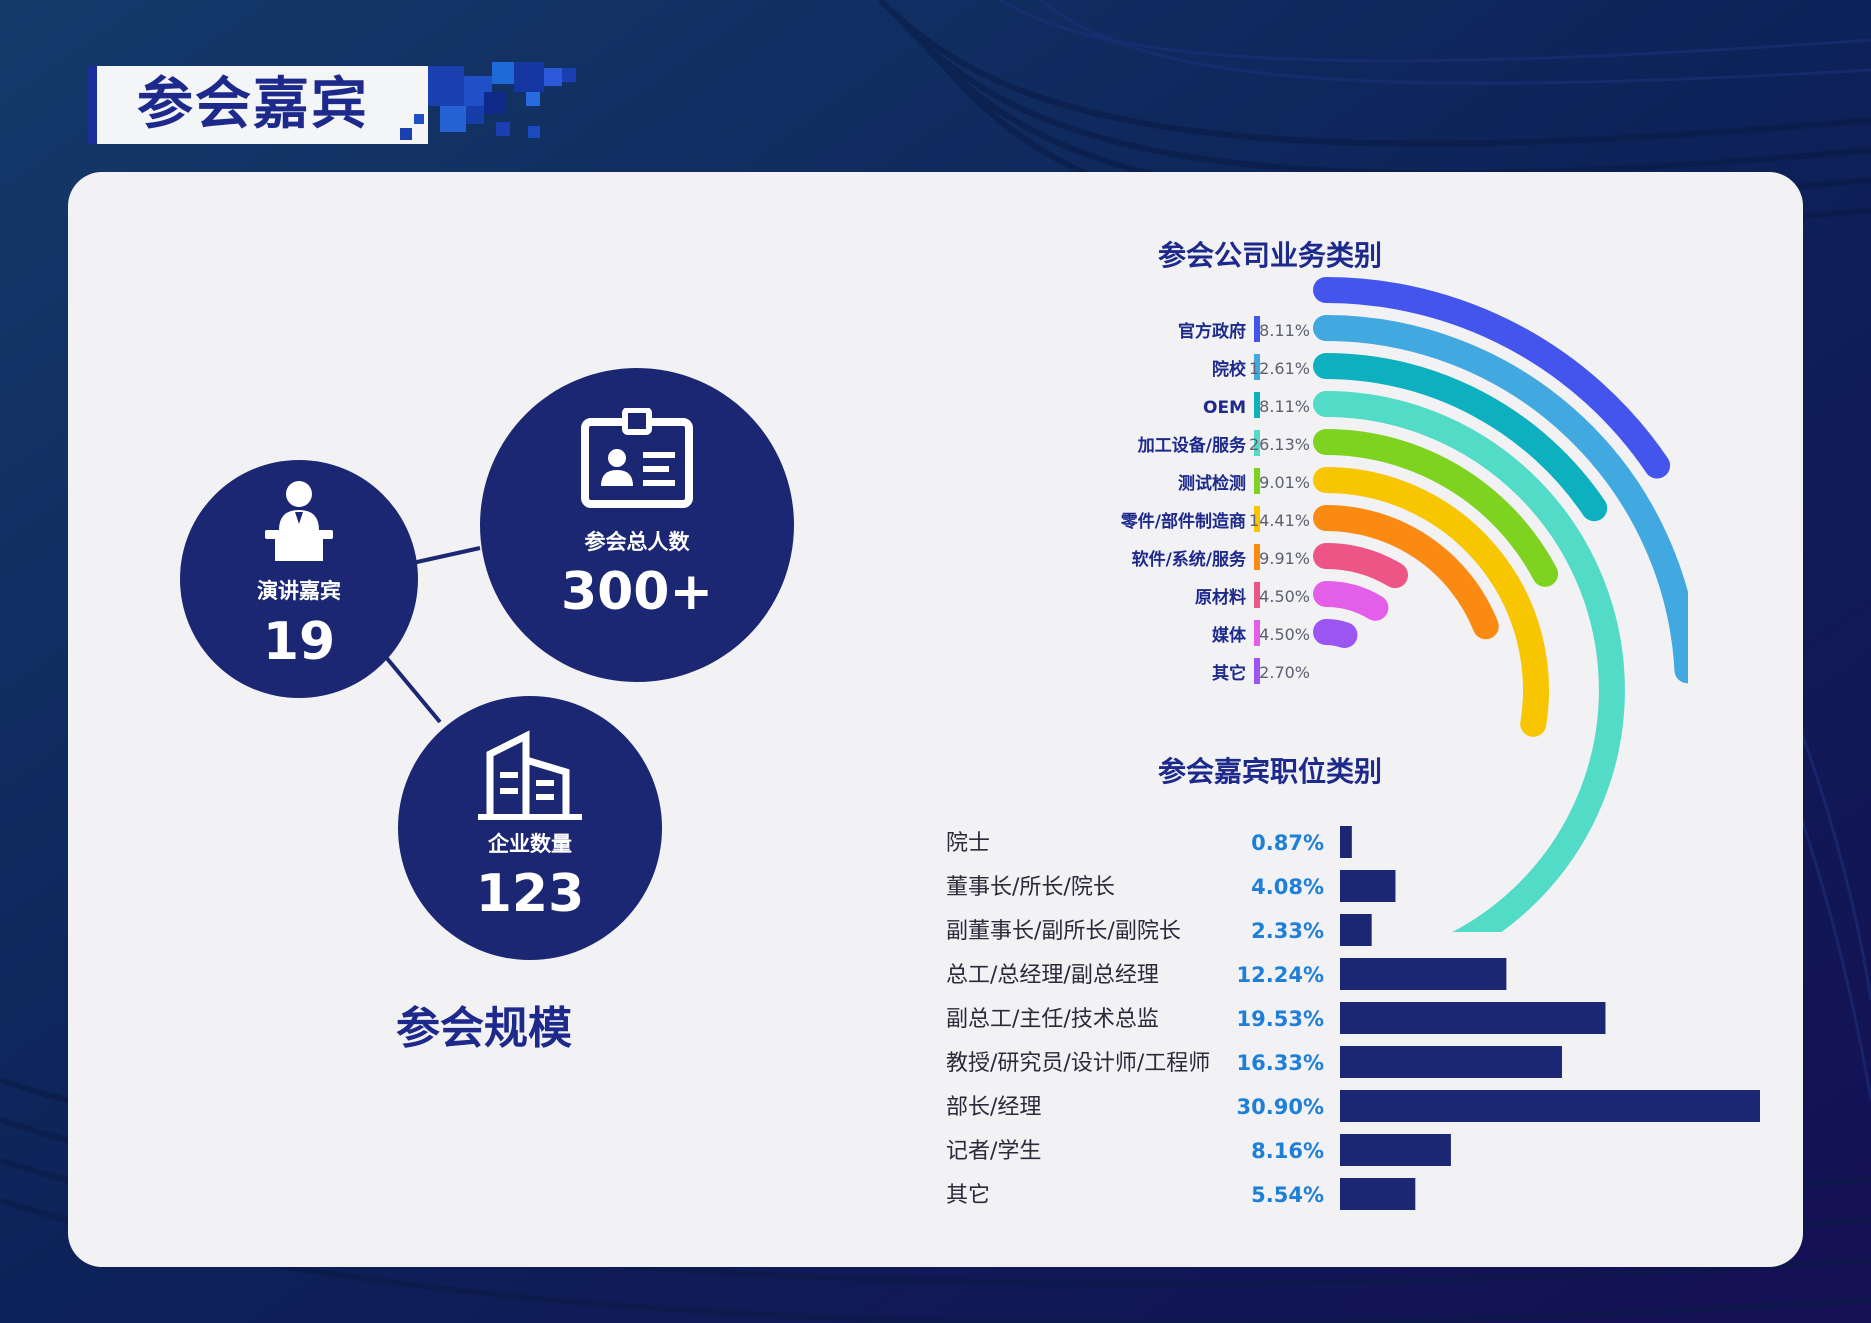 This screenshot has height=1323, width=1871. What do you see at coordinates (1063, 931) in the screenshot?
I see `bar-category-label: 副董事长/副所长/副院长` at bounding box center [1063, 931].